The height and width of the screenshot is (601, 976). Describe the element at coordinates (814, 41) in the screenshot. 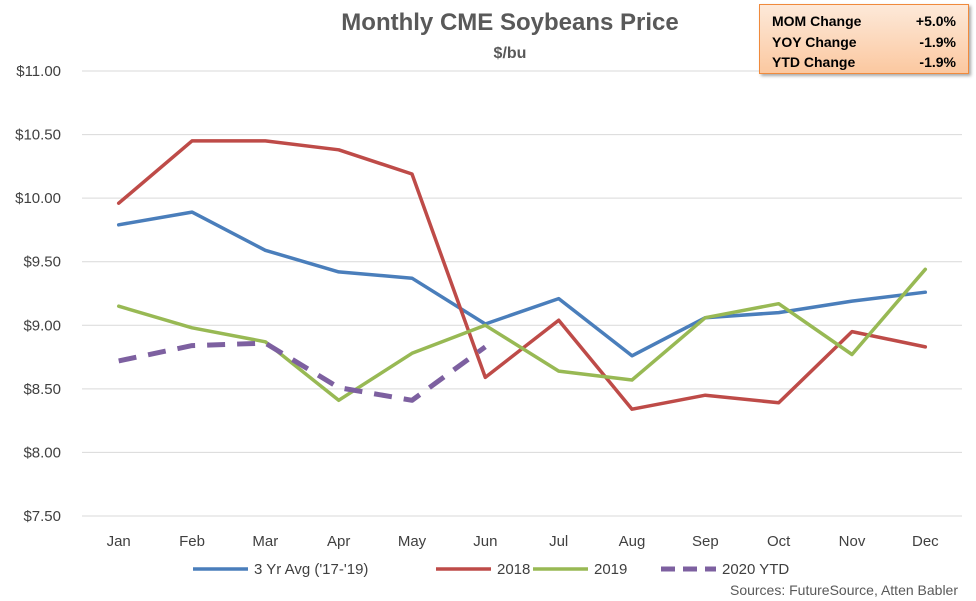

I see `stat-label: YOY Change` at that location.